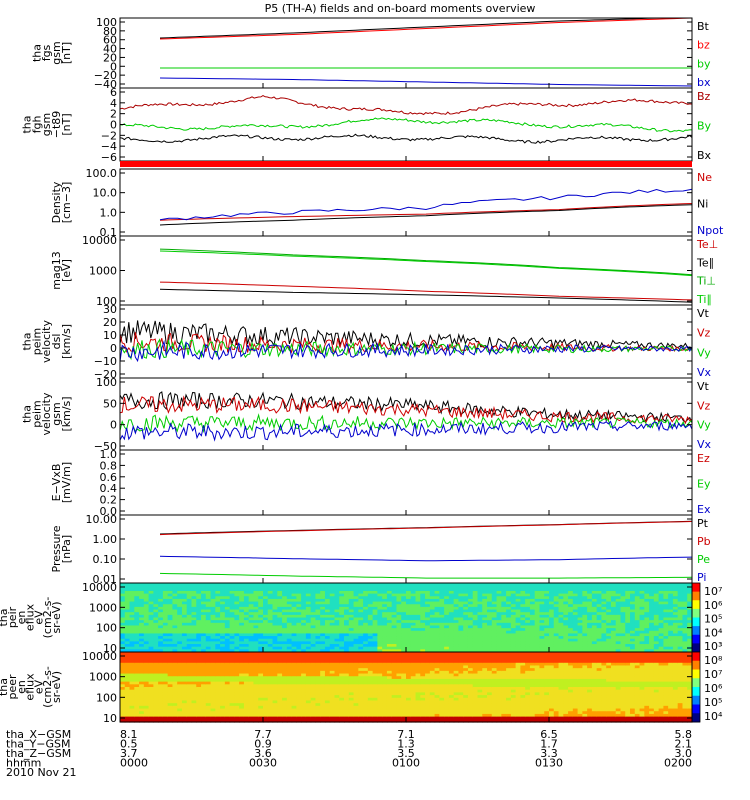 Image resolution: width=750 pixels, height=800 pixels. I want to click on colorbar-label: 10⁷, so click(713, 591).